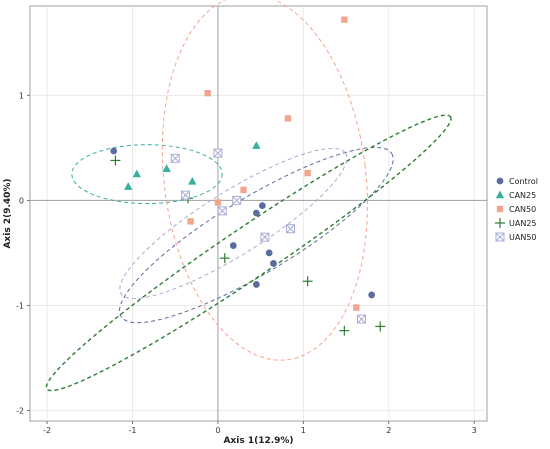 The image size is (550, 449). I want to click on legend-item-control: Control, so click(517, 181).